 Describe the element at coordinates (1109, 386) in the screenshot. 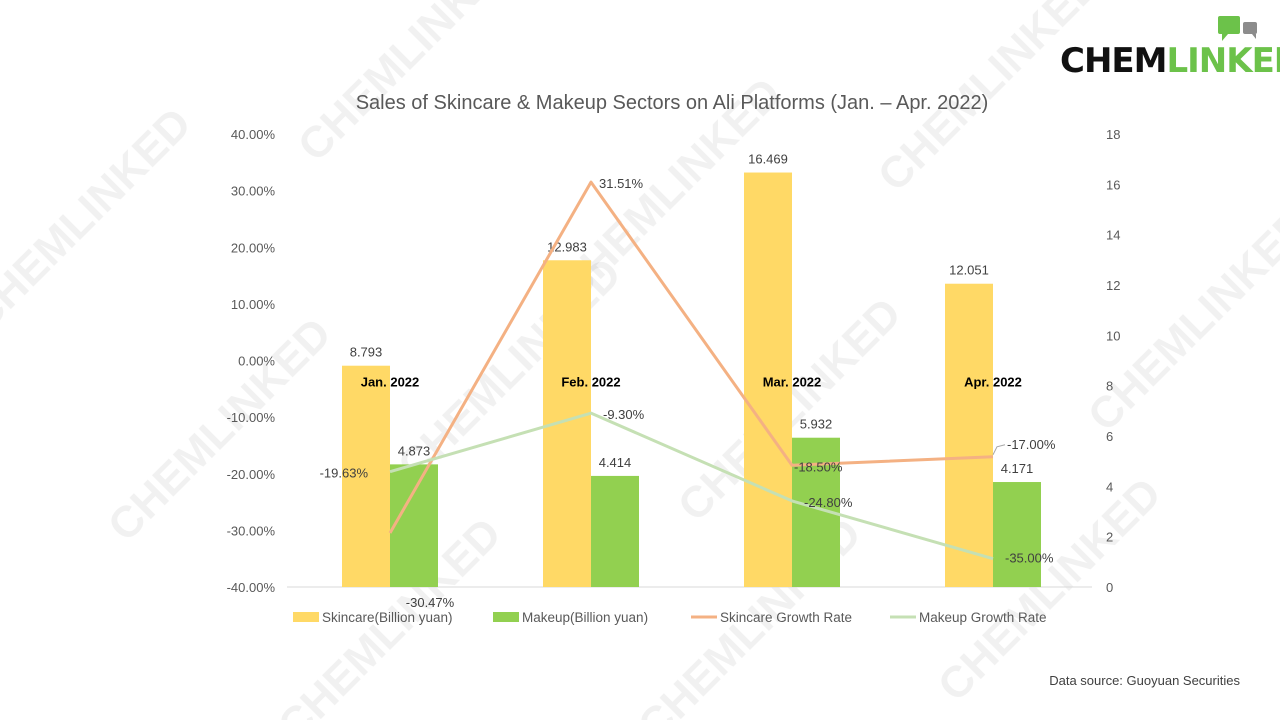

I see `right-axis-tick-label: 8` at that location.